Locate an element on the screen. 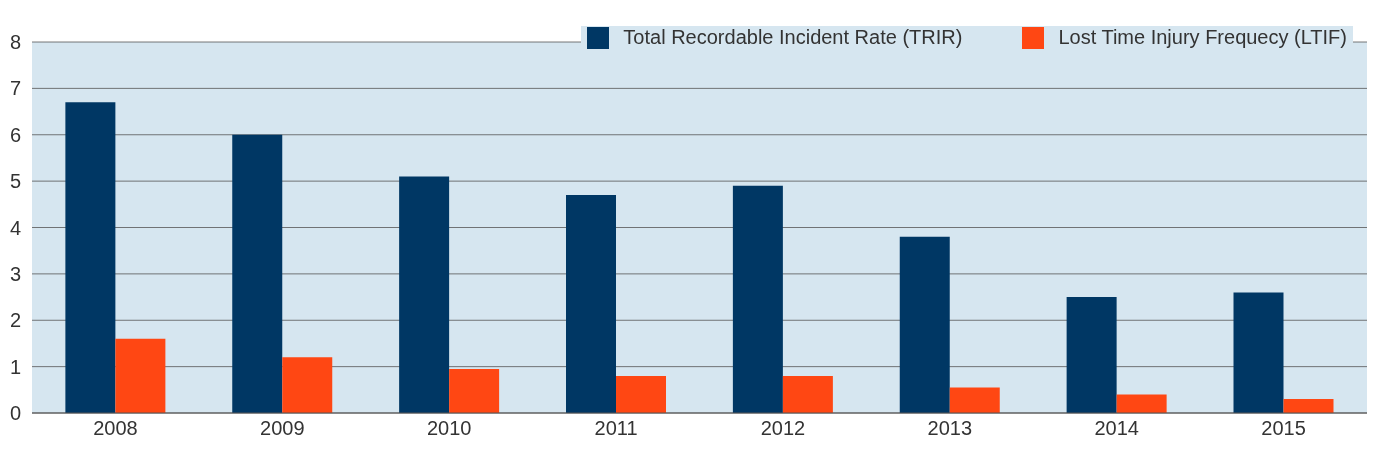  legend-label: Lost Time Injury Frequecy (LTIF) is located at coordinates (1202, 37).